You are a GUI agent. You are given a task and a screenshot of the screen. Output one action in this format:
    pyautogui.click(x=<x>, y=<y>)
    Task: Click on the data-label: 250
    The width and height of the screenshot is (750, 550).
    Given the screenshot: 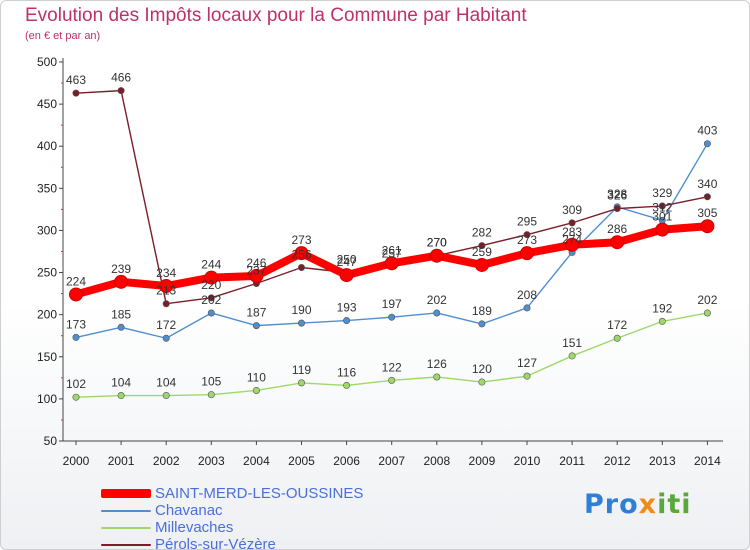 What is the action you would take?
    pyautogui.click(x=347, y=260)
    